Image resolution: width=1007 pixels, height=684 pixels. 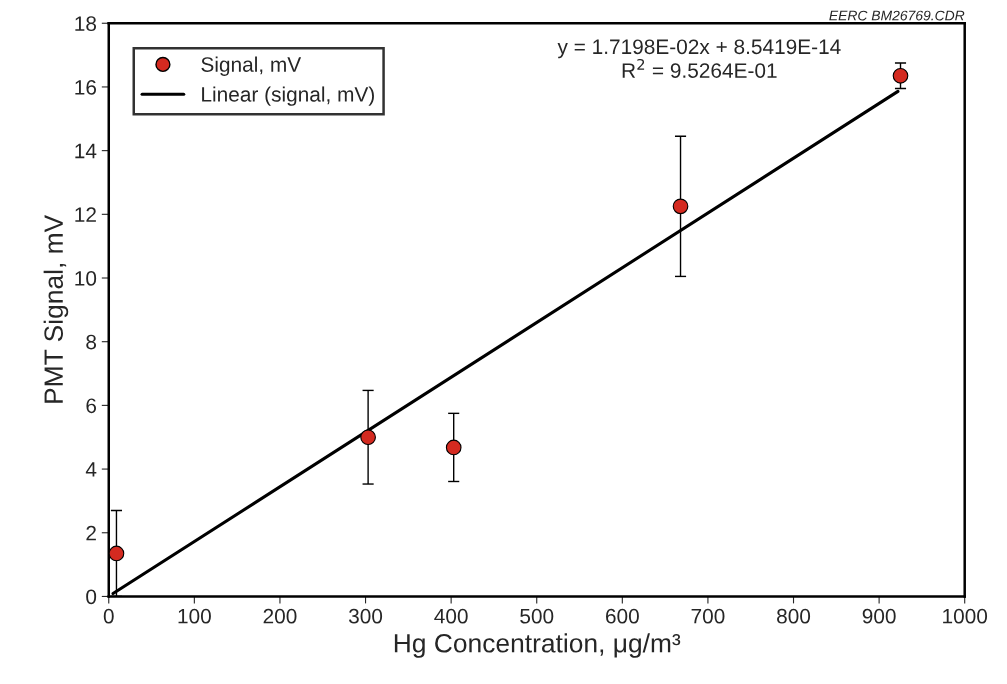 I want to click on y-tick-label: 4, so click(x=91, y=469).